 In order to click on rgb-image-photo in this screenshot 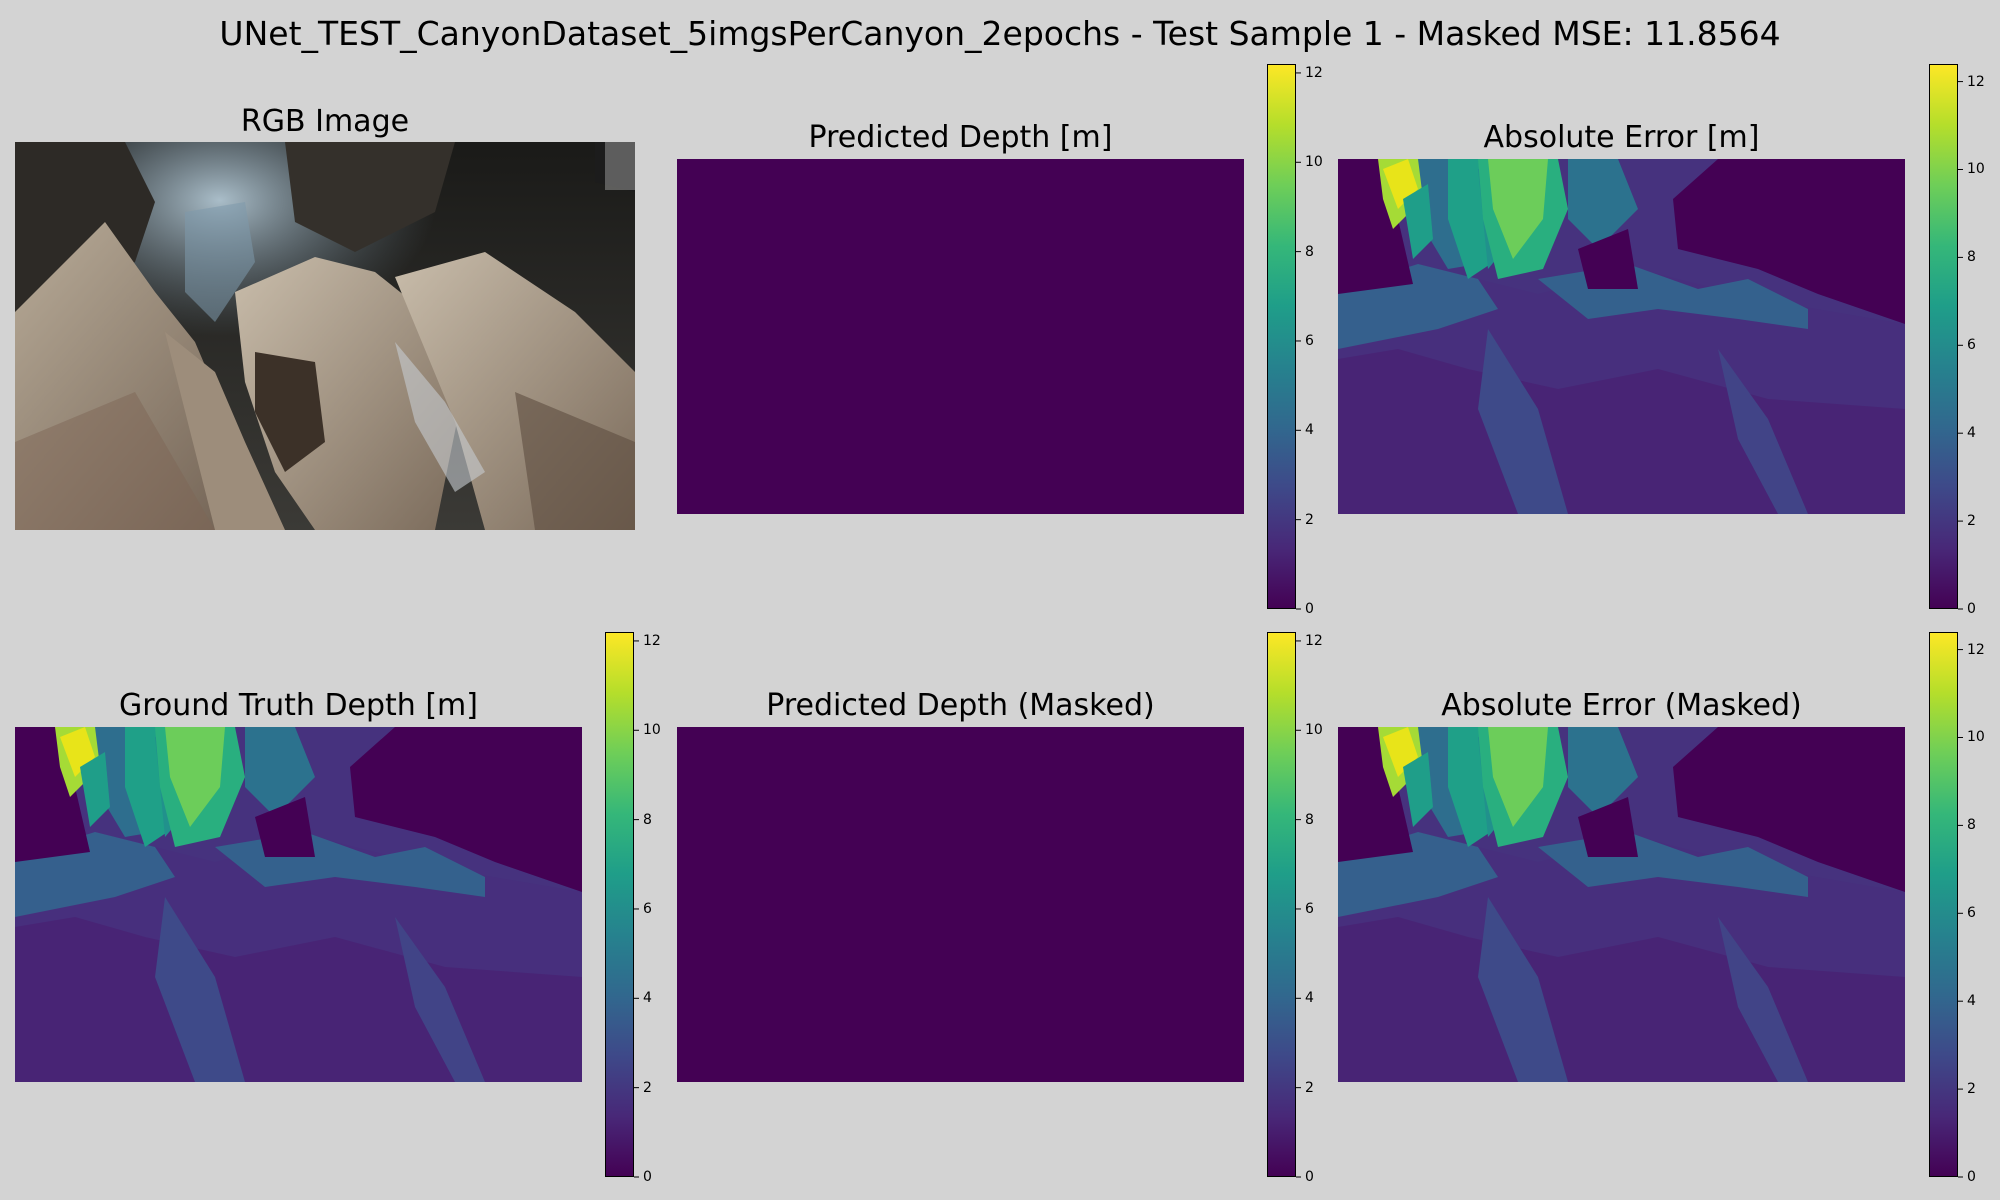, I will do `click(325, 336)`.